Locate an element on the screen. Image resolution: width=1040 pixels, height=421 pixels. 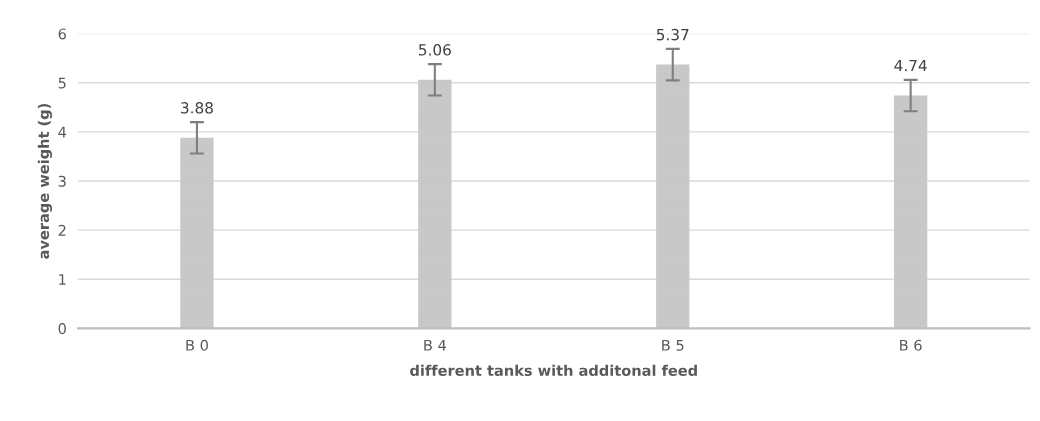
data-label: 3.88 is located at coordinates (197, 108).